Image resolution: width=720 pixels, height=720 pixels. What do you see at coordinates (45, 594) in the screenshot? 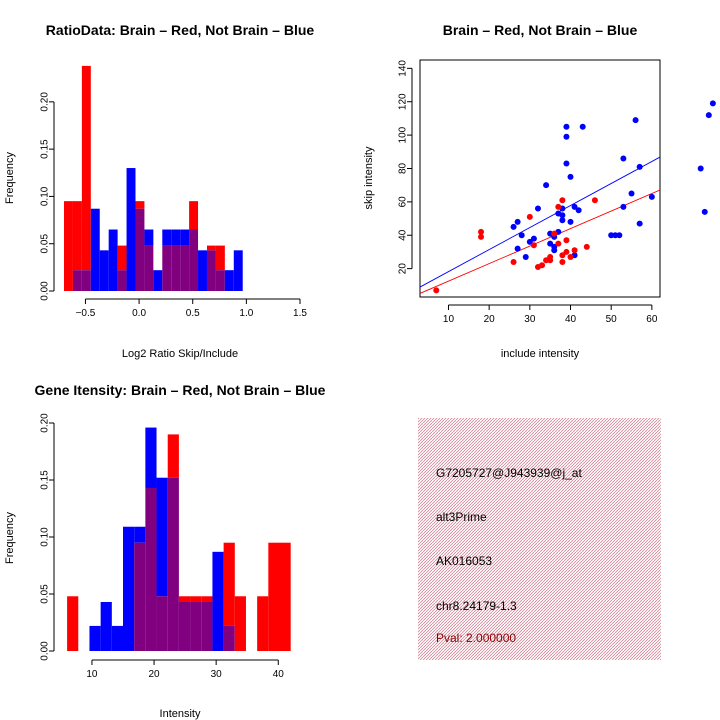
I see `intensity-y-tick-label: 0.05` at bounding box center [45, 594].